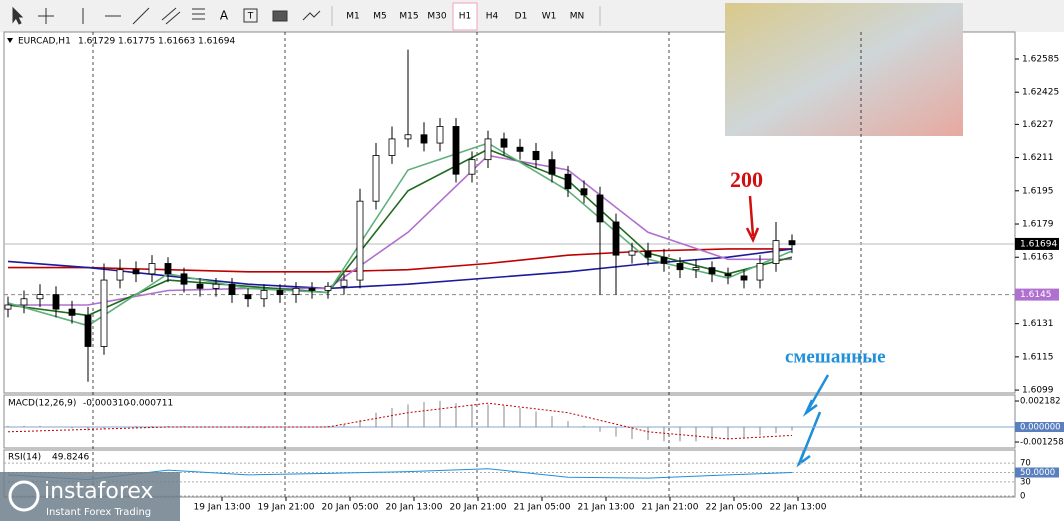 This screenshot has width=1064, height=525. I want to click on y-tick-label: 1.6179, so click(1038, 225).